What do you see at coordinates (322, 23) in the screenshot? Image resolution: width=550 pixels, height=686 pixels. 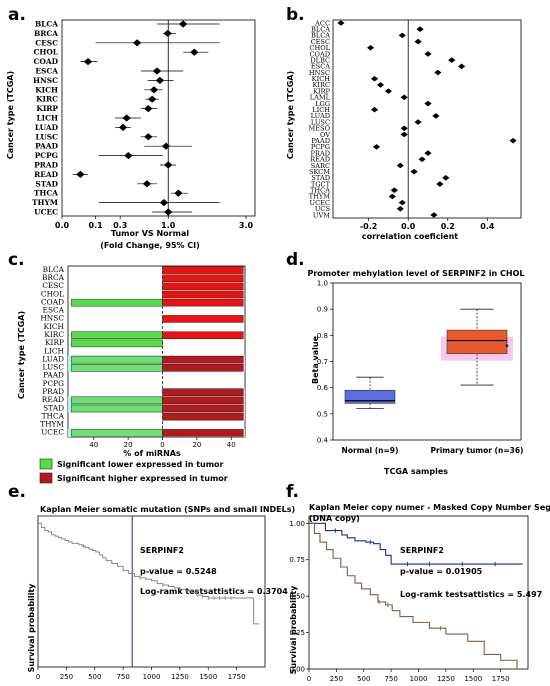 I see `panel-b-category-label: ACC` at bounding box center [322, 23].